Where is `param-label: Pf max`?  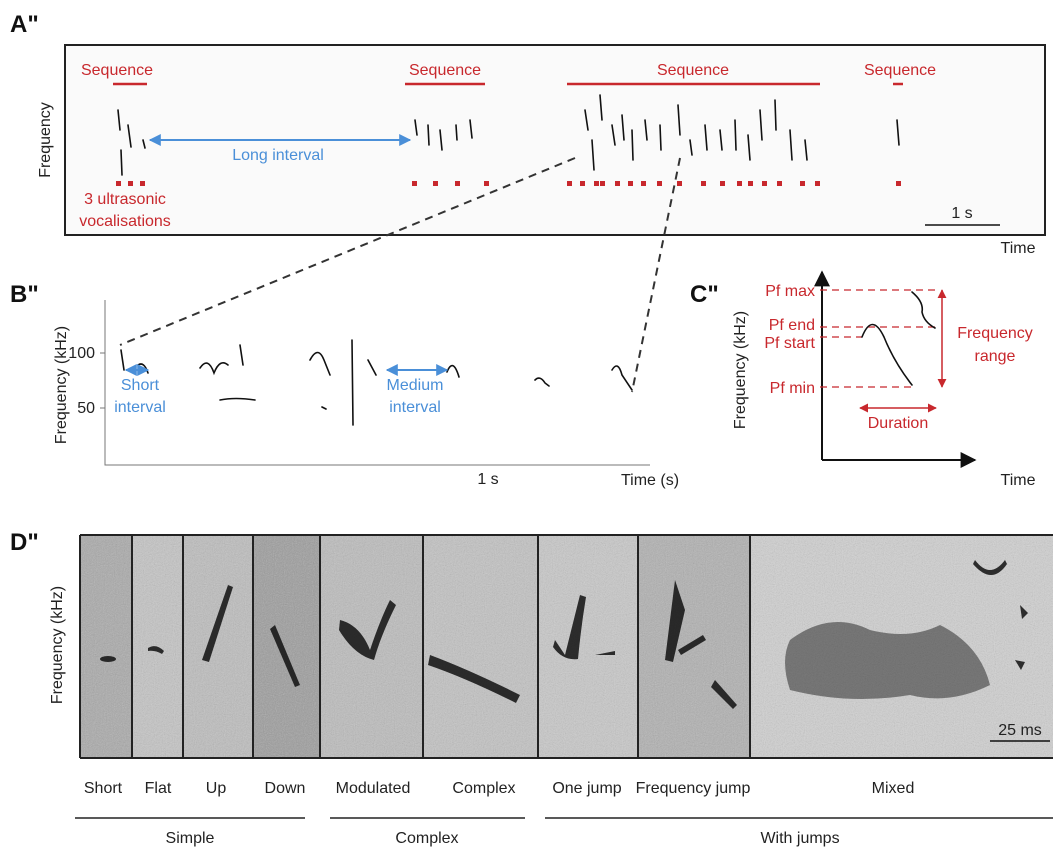 param-label: Pf max is located at coordinates (790, 291).